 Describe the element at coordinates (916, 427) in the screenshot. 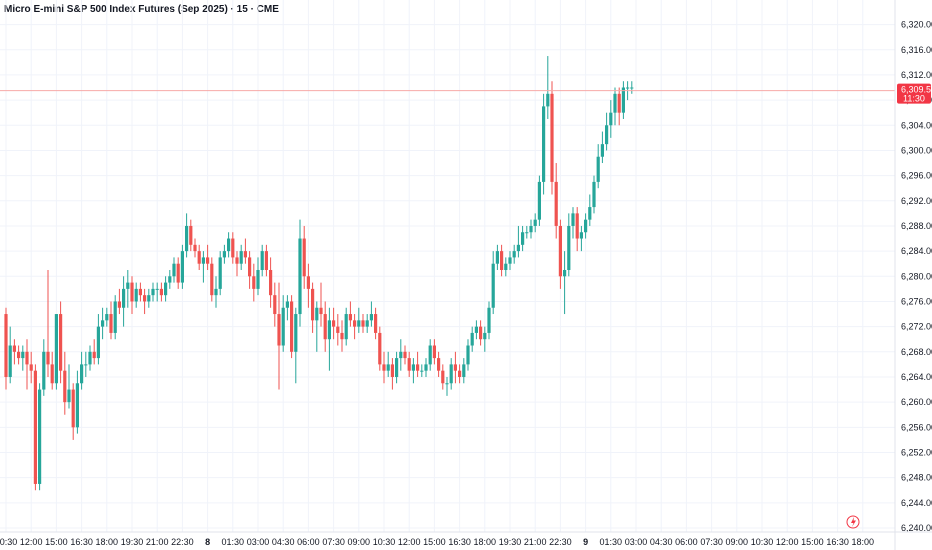

I see `y-tick-label: 6,256.00` at that location.